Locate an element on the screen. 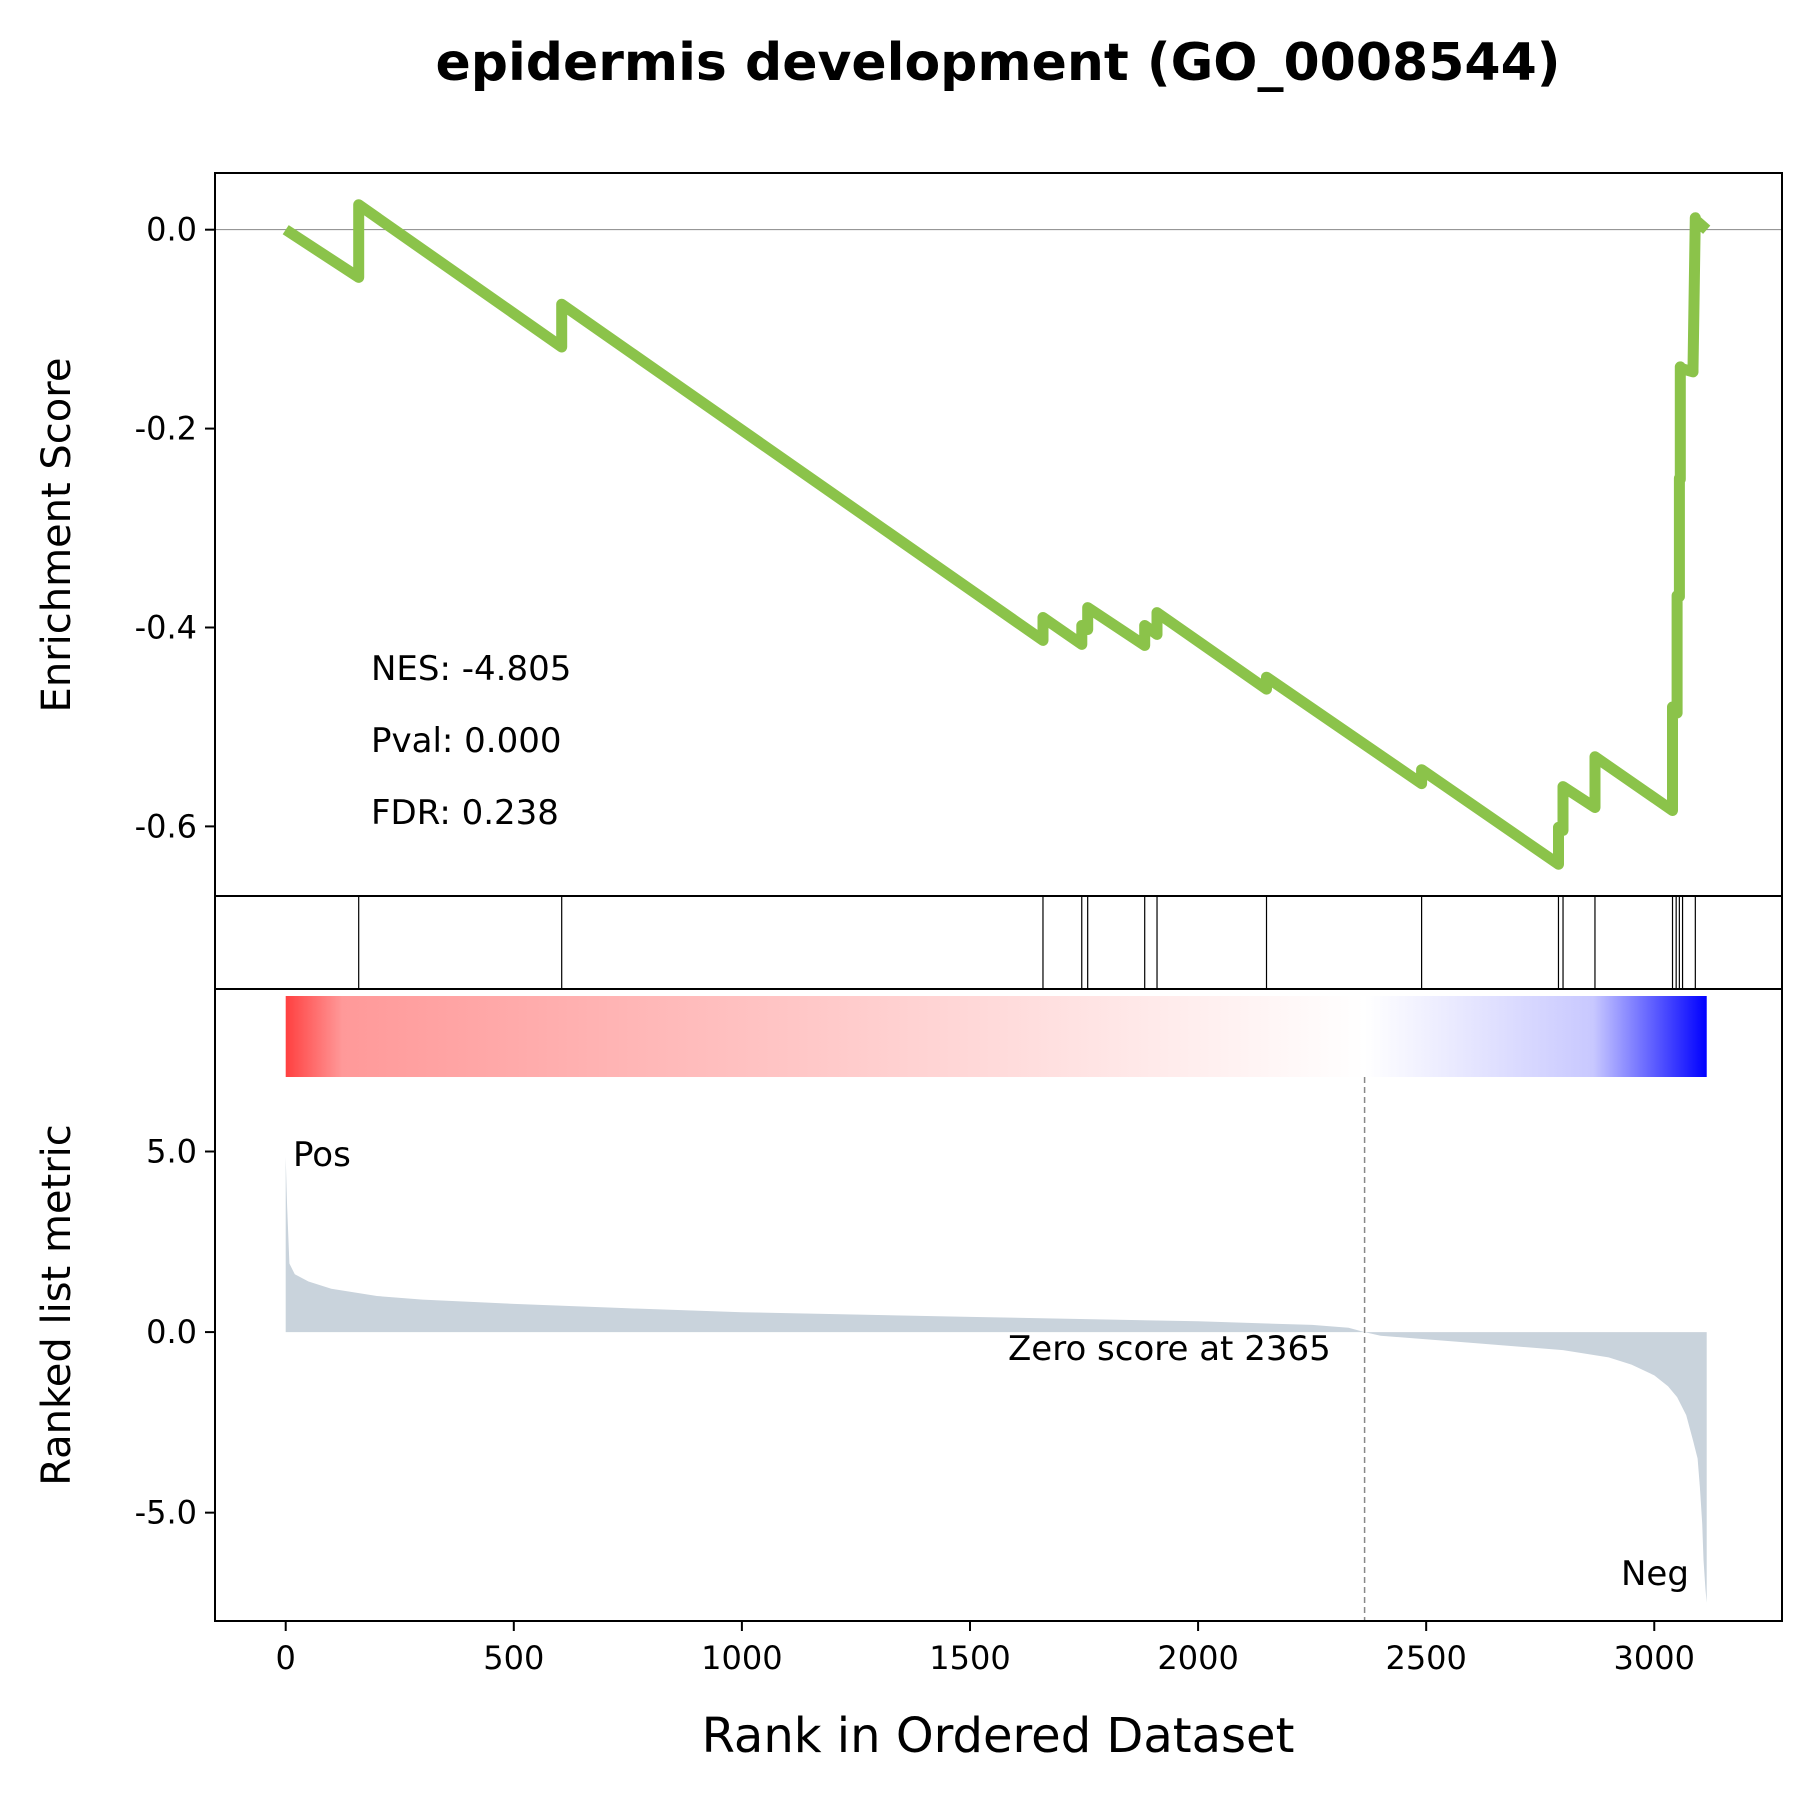  top-y-axis-label: Enrichment Score is located at coordinates (57, 535).